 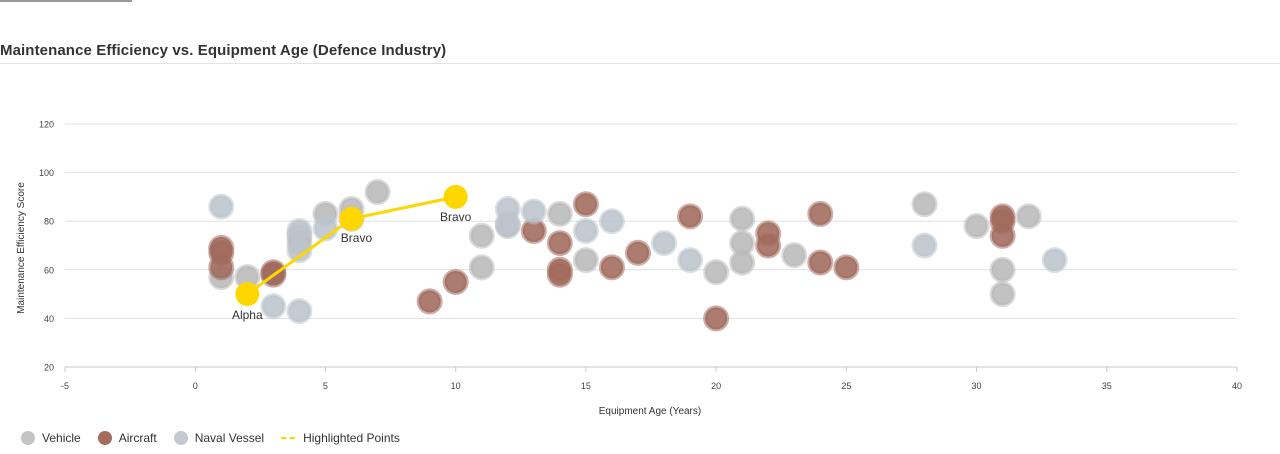 I want to click on legend-label-aircraft: Aircraft, so click(x=137, y=438).